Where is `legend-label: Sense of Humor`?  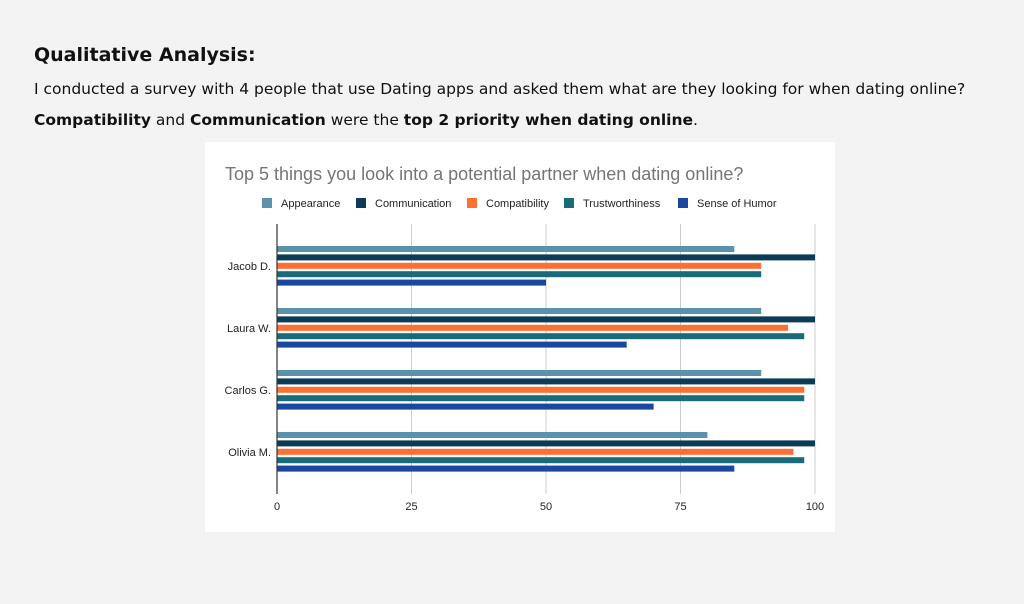
legend-label: Sense of Humor is located at coordinates (737, 204).